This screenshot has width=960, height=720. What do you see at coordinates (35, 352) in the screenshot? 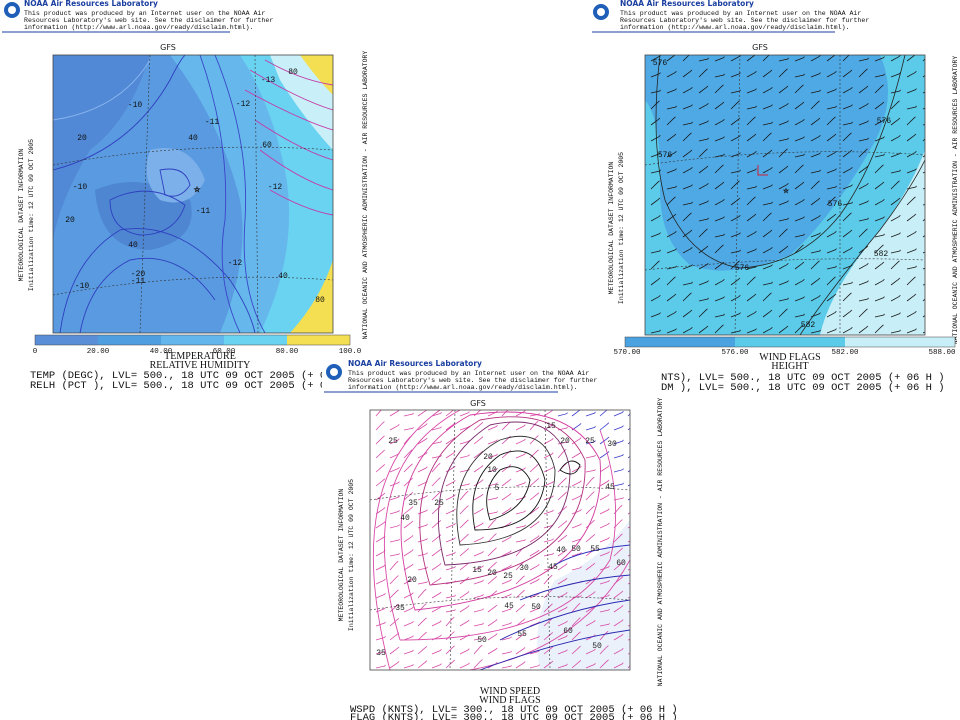
I see `colorbar-label: 0` at bounding box center [35, 352].